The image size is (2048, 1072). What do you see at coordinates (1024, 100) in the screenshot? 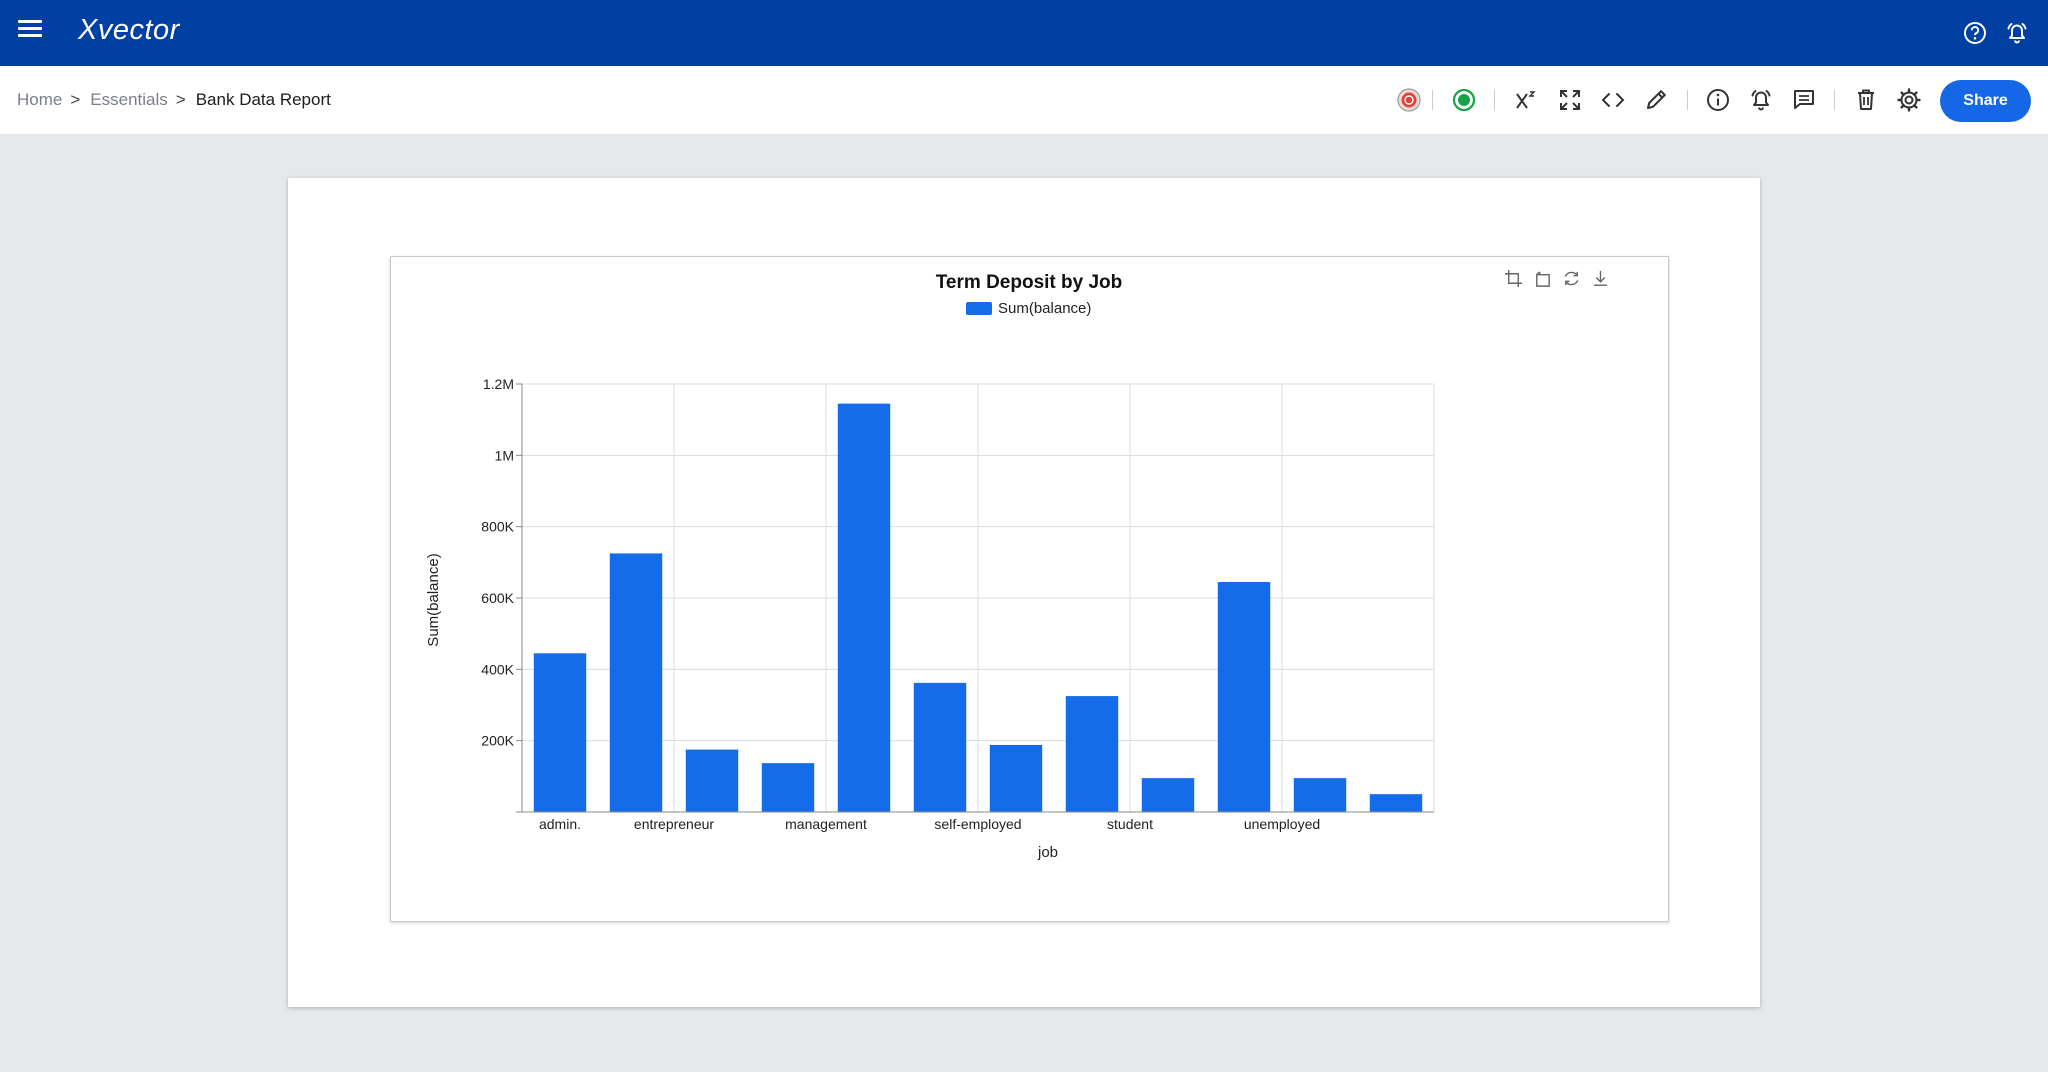
I see `report-toolbar: Home > Essentials > Bank Data Report` at bounding box center [1024, 100].